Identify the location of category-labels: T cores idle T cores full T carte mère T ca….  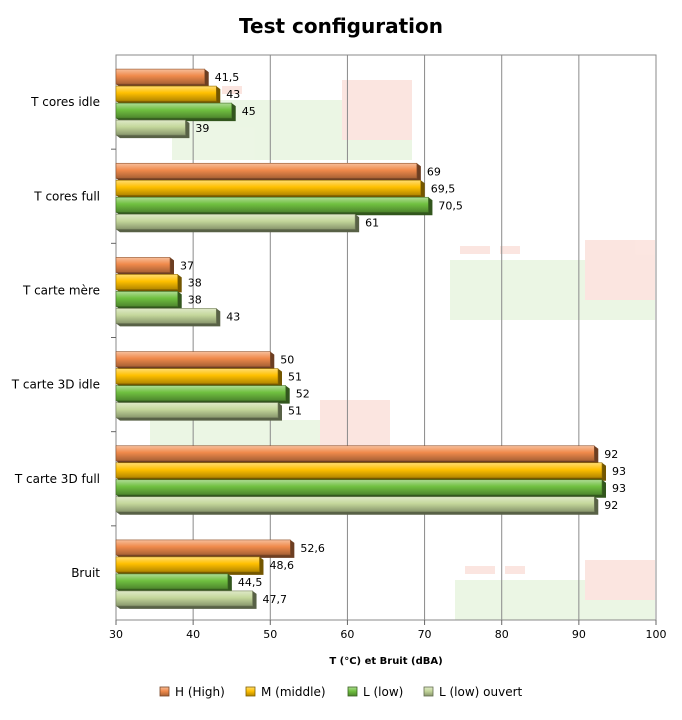
(56, 337).